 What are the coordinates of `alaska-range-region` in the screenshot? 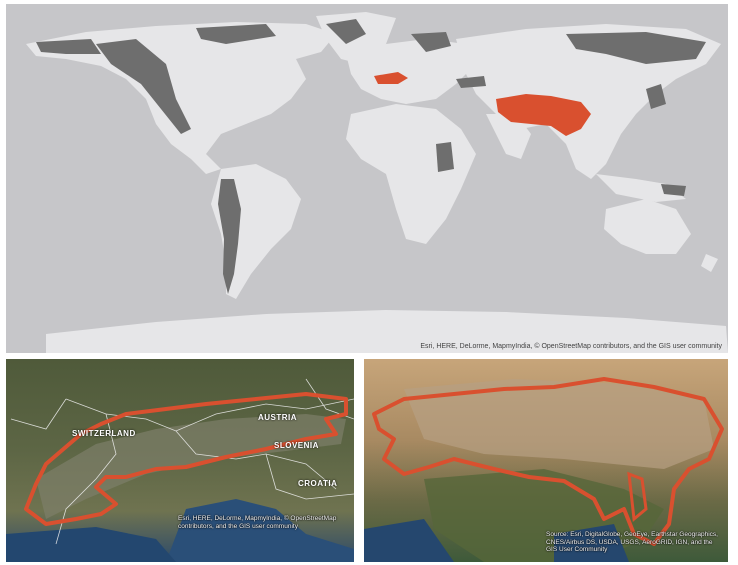 It's located at (68, 46).